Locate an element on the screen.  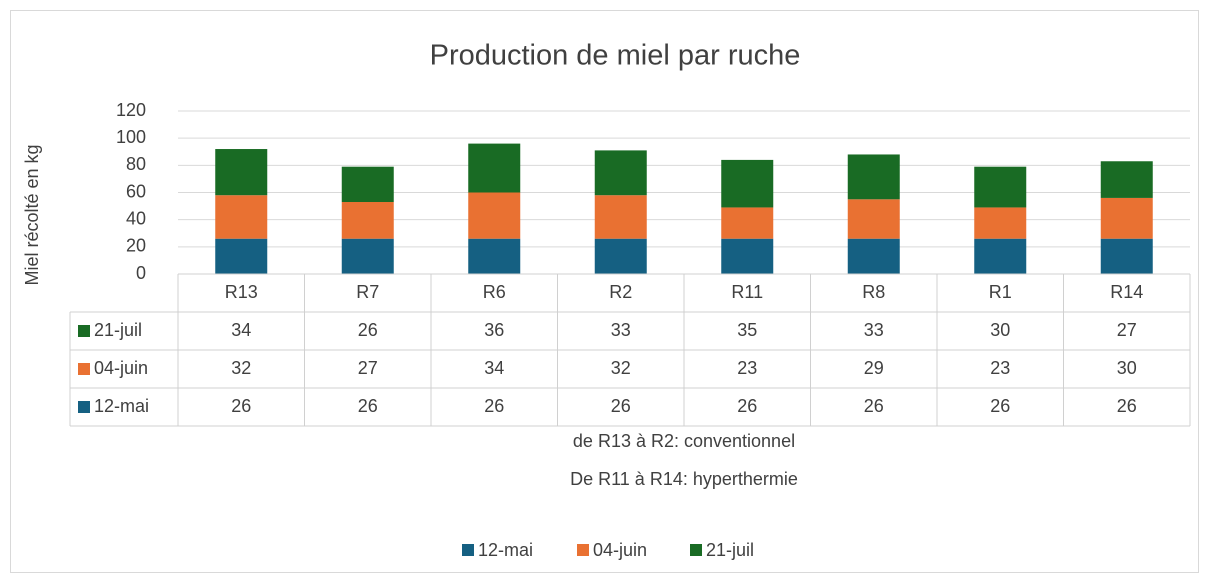
y-tick-label: 0 is located at coordinates (141, 273).